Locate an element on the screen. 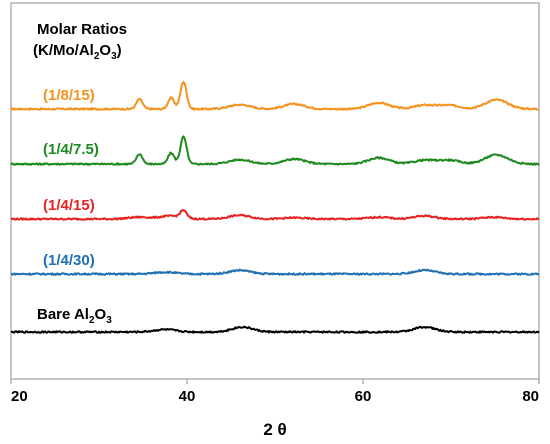 This screenshot has height=444, width=550. bare-label-prefix: Bare Al is located at coordinates (63, 314).